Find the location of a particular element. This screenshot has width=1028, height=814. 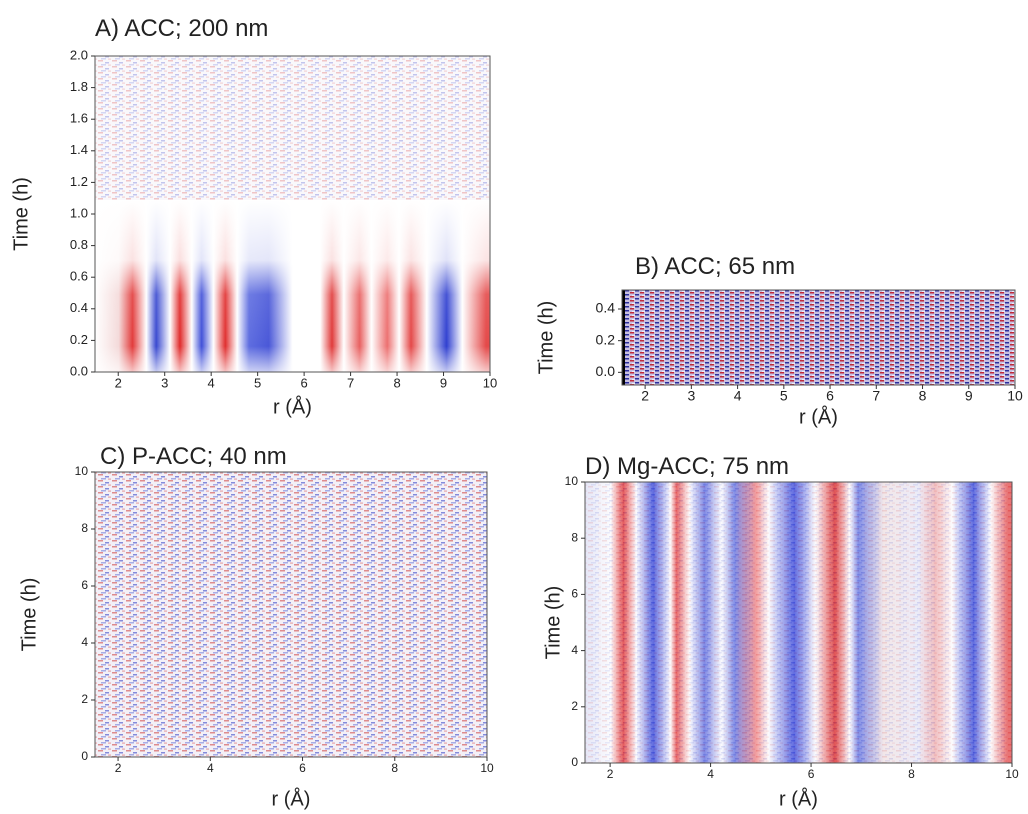

y-tick-label: 0.8 is located at coordinates (79, 244).